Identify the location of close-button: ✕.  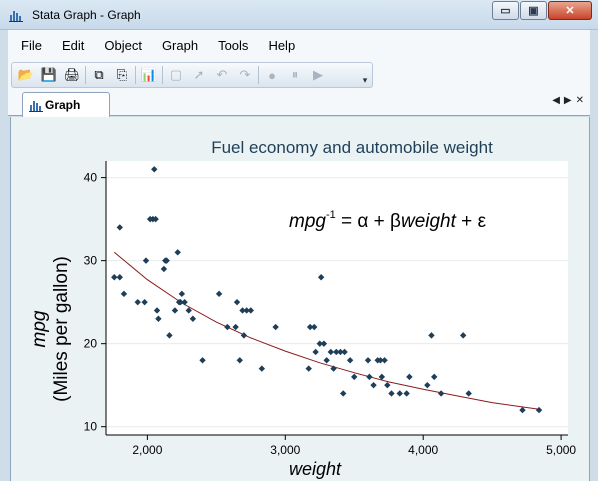
(570, 10).